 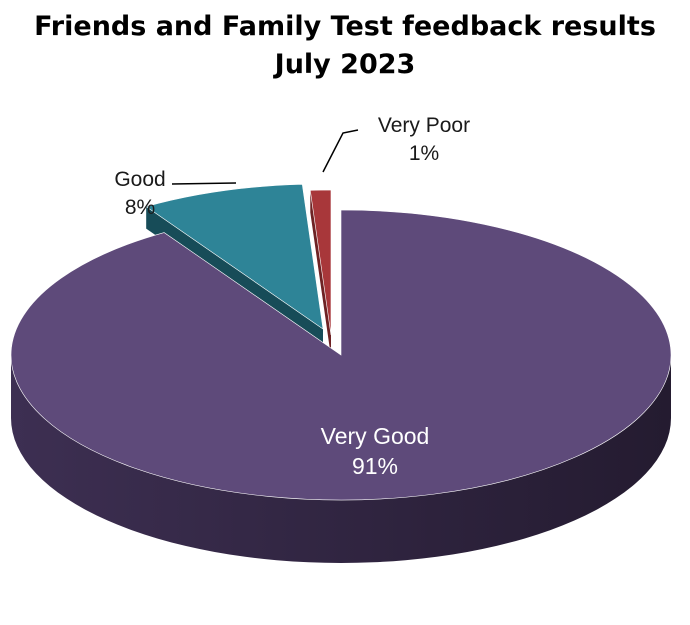 What do you see at coordinates (139, 179) in the screenshot?
I see `label-good: Good` at bounding box center [139, 179].